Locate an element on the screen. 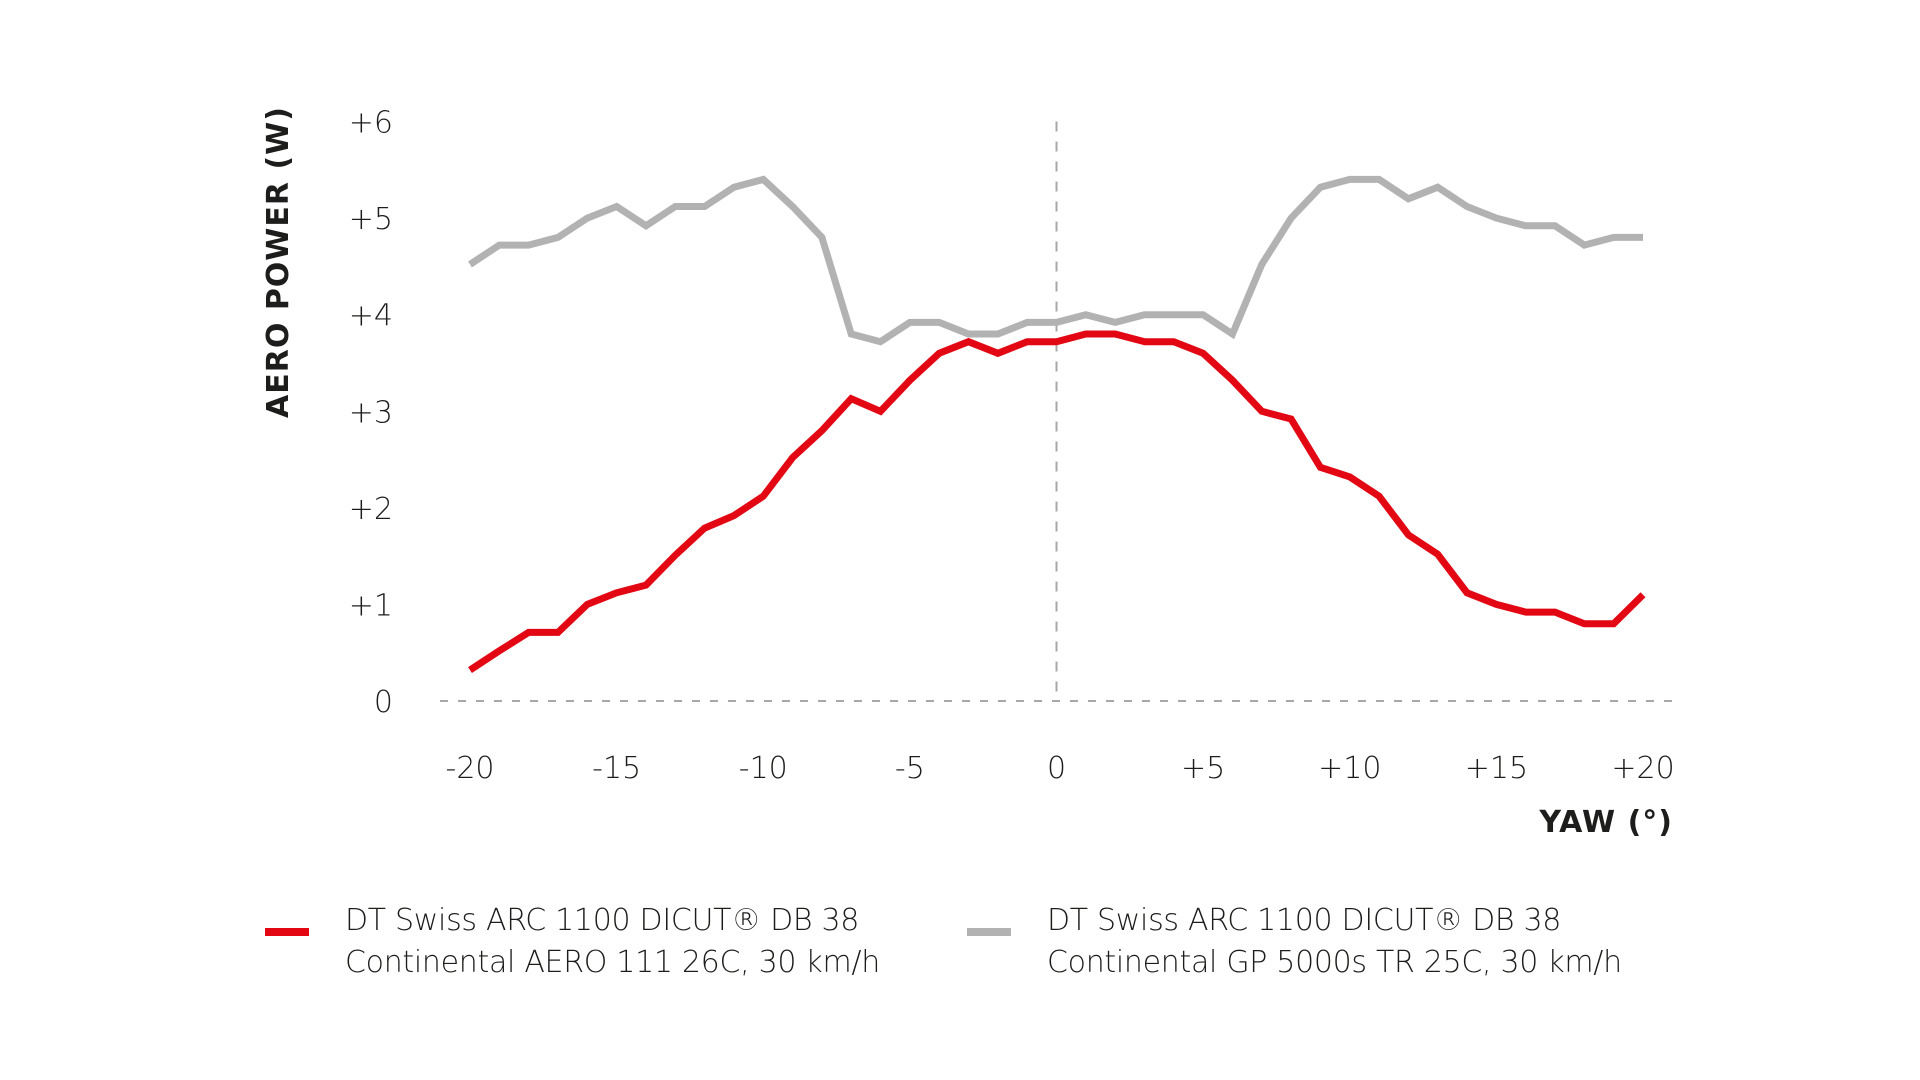 The width and height of the screenshot is (1920, 1080). legend-label-line2: Continental AERO 111 26C, 30 km/h is located at coordinates (612, 962).